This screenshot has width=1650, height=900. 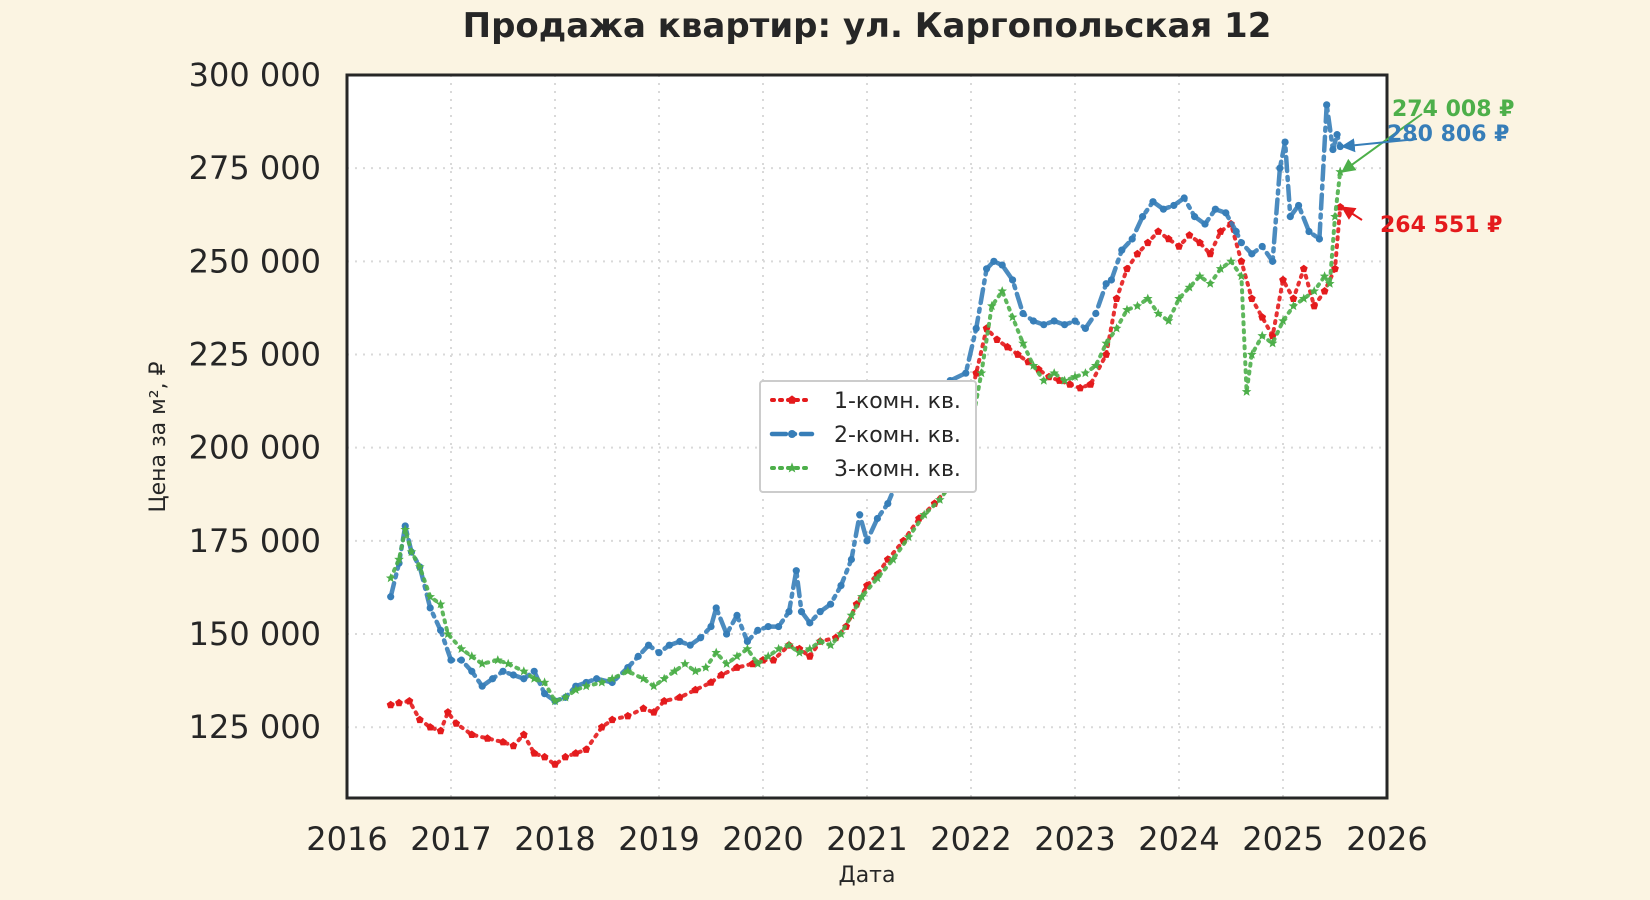 What do you see at coordinates (762, 839) in the screenshot?
I see `x-tick-label: 2020` at bounding box center [762, 839].